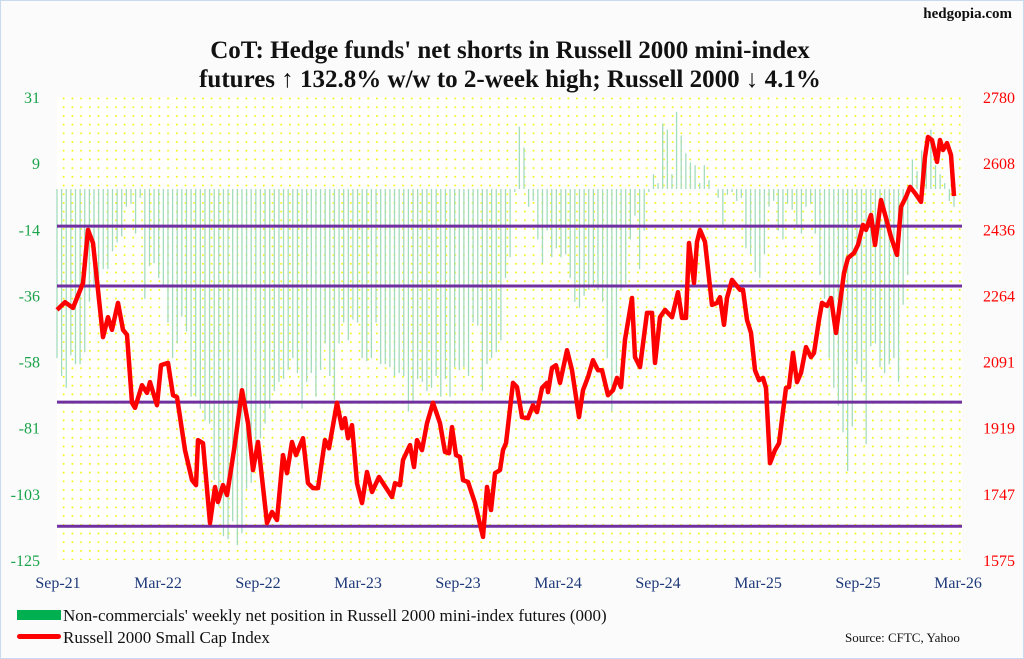 The width and height of the screenshot is (1024, 659). What do you see at coordinates (29, 230) in the screenshot?
I see `left-axis-tick: -14` at bounding box center [29, 230].